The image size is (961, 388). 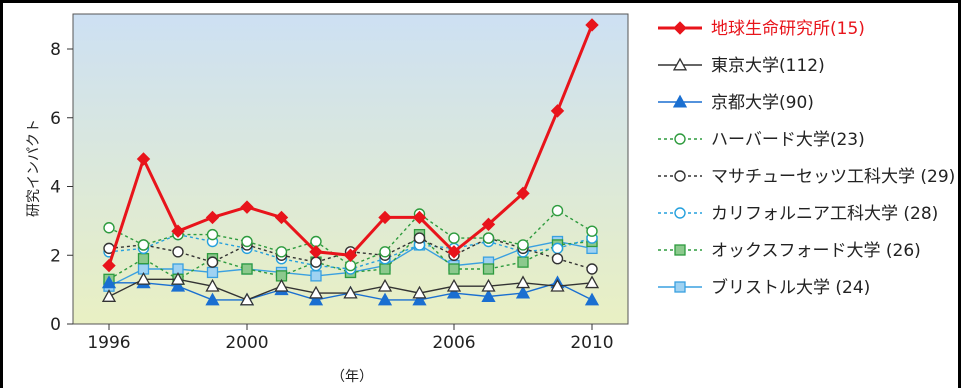 What do you see at coordinates (790, 287) in the screenshot?
I see `legend-label: ブリストル大学 (24)` at bounding box center [790, 287].